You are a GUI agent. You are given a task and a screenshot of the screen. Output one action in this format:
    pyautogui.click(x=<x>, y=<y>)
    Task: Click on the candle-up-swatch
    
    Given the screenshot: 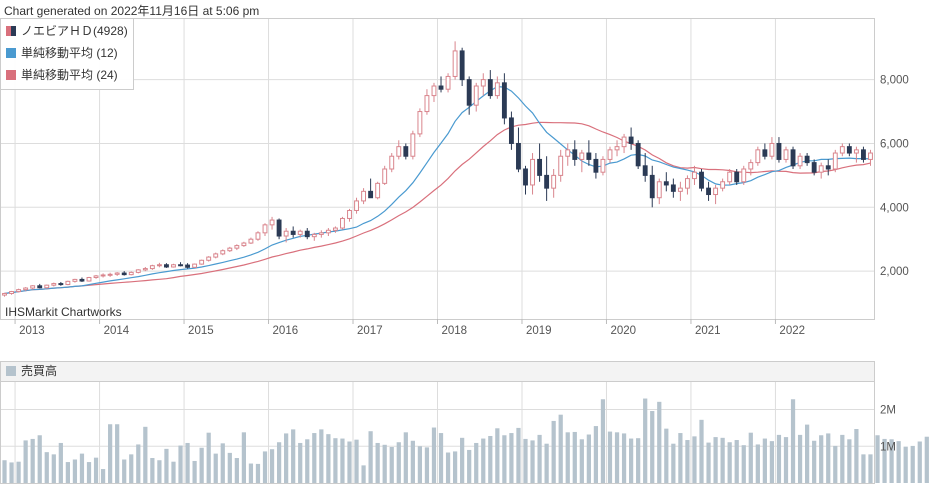 What is the action you would take?
    pyautogui.click(x=8, y=31)
    